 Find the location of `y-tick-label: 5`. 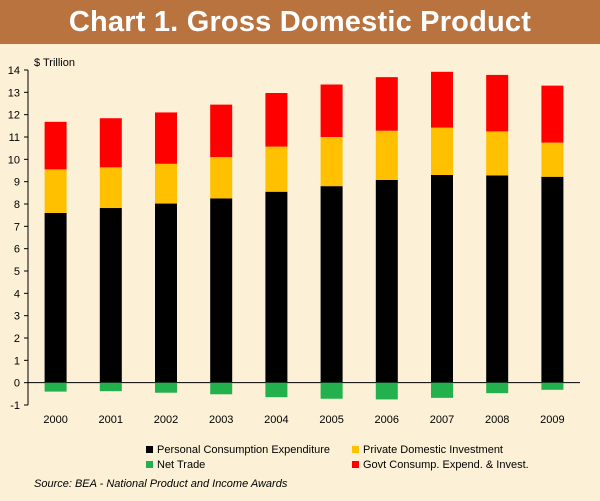

y-tick-label: 5 is located at coordinates (17, 272).